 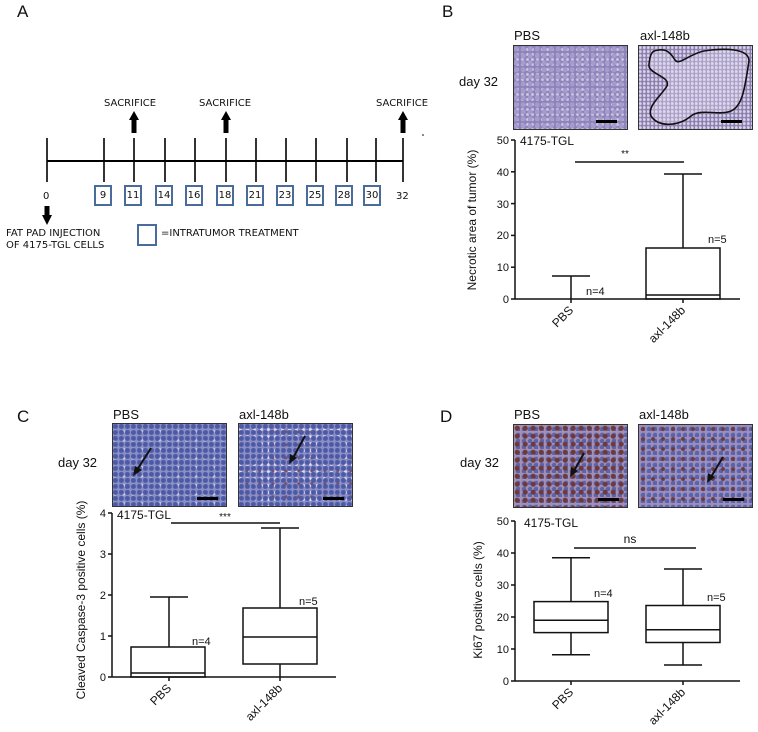 What do you see at coordinates (147, 235) in the screenshot?
I see `legend-box-icon` at bounding box center [147, 235].